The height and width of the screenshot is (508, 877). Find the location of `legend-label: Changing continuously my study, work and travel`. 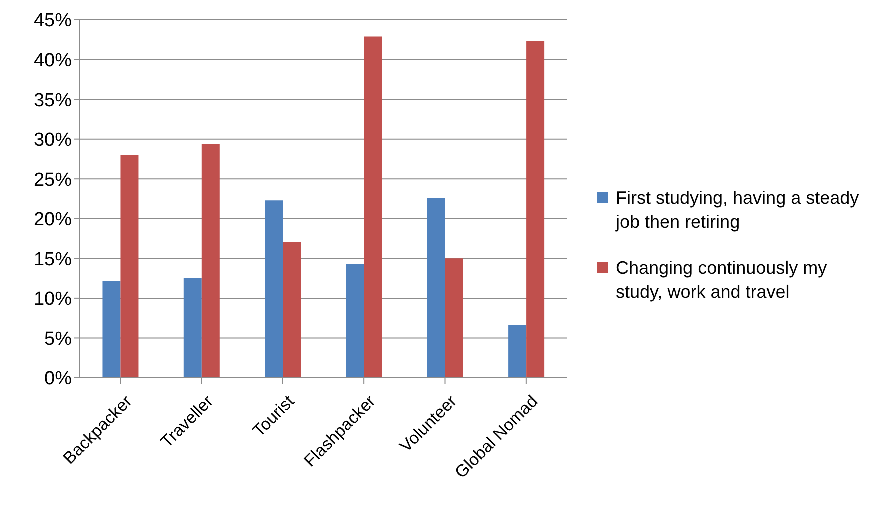

legend-label: Changing continuously my study, work and travel is located at coordinates (722, 280).